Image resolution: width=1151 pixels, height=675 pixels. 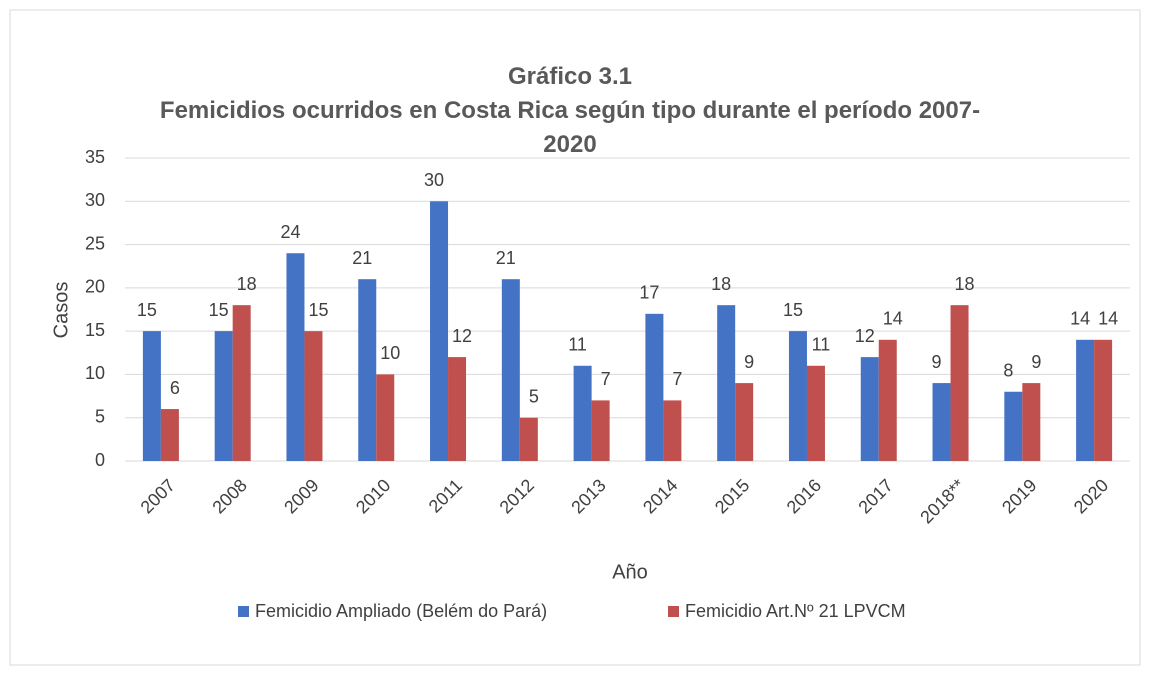 What do you see at coordinates (95, 243) in the screenshot?
I see `y-tick-label: 25` at bounding box center [95, 243].